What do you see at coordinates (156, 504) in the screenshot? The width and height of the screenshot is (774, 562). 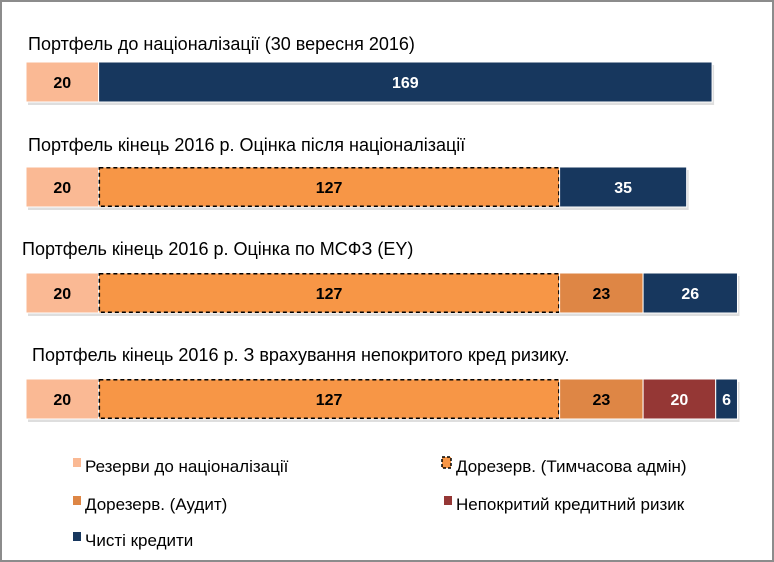 I see `legend-label: Дорезерв. (Аудит)` at bounding box center [156, 504].